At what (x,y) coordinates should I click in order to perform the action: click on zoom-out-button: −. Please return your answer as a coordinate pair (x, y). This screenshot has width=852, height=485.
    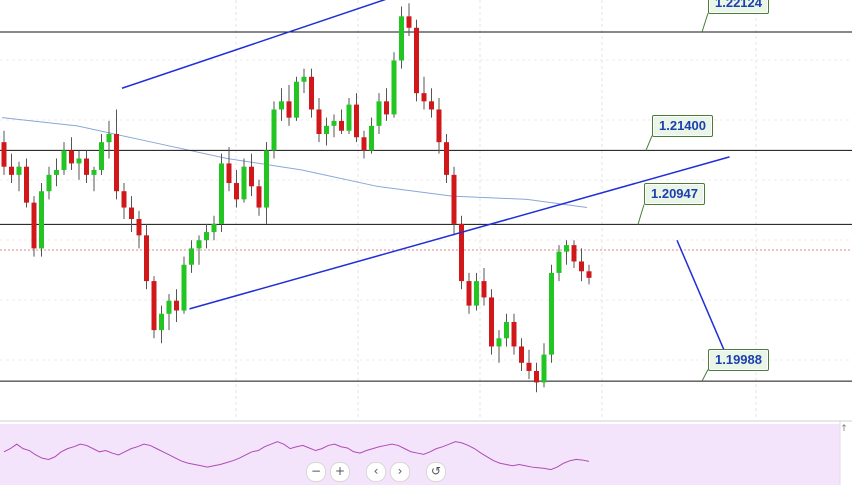
    Looking at the image, I should click on (316, 472).